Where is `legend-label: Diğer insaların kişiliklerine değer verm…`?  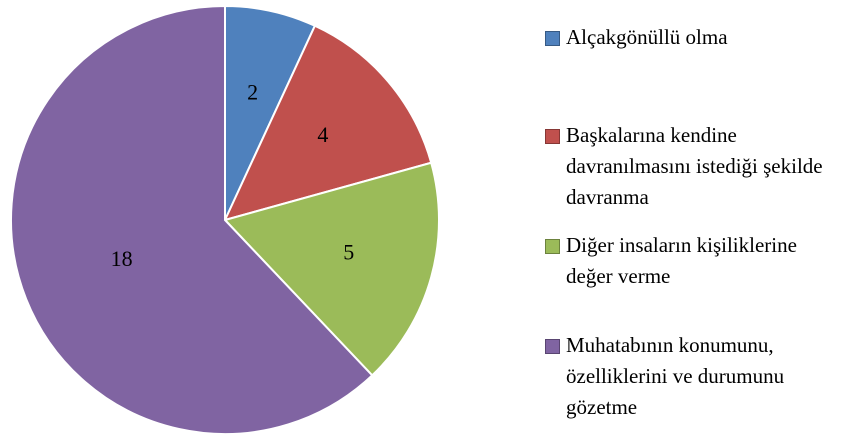
legend-label: Diğer insaların kişiliklerine değer verm… is located at coordinates (681, 260).